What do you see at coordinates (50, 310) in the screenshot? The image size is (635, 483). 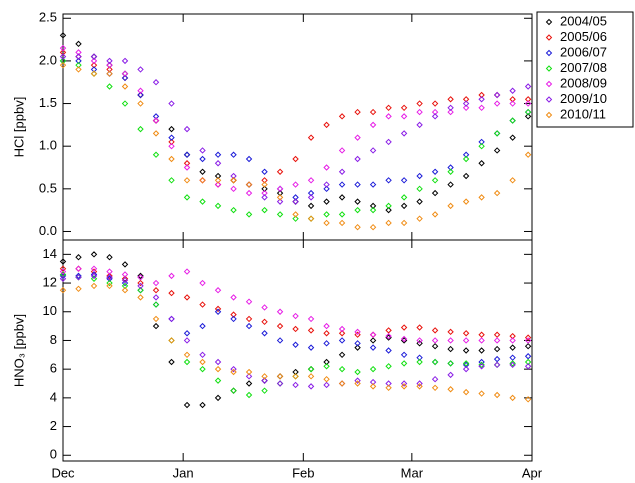 I see `y-tick-label: 10` at bounding box center [50, 310].